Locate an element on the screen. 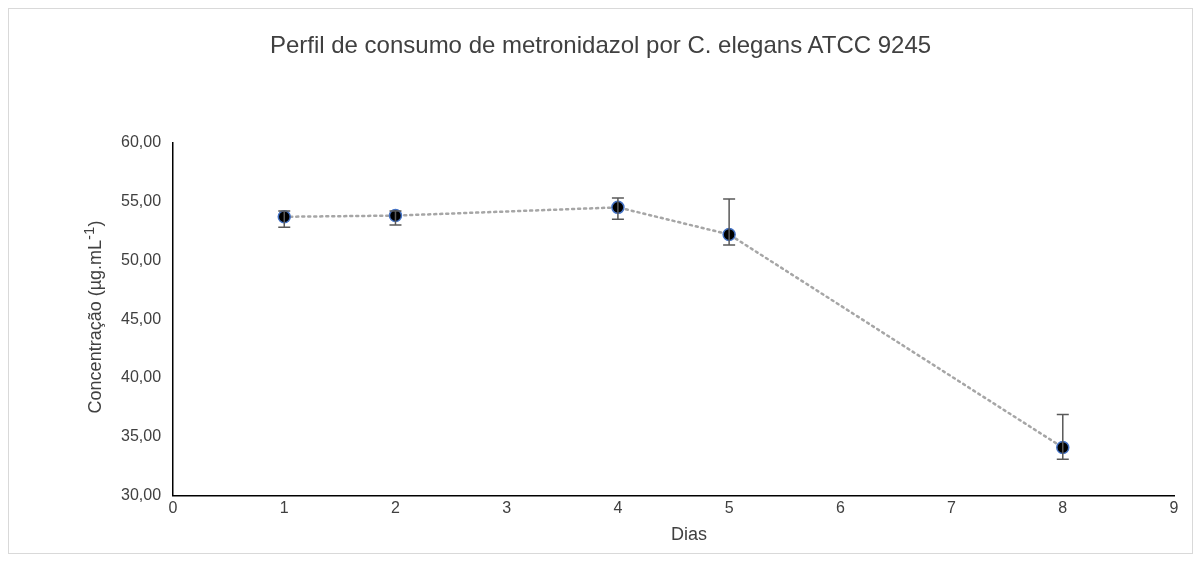  y-tick-label: 55,00 is located at coordinates (141, 200).